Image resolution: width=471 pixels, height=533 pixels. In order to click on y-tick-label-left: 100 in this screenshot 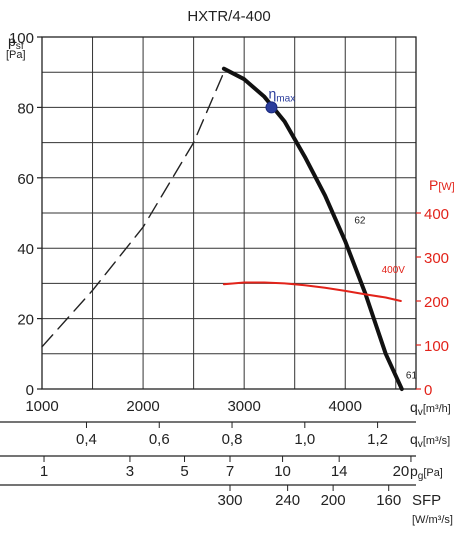, I will do `click(21, 38)`.